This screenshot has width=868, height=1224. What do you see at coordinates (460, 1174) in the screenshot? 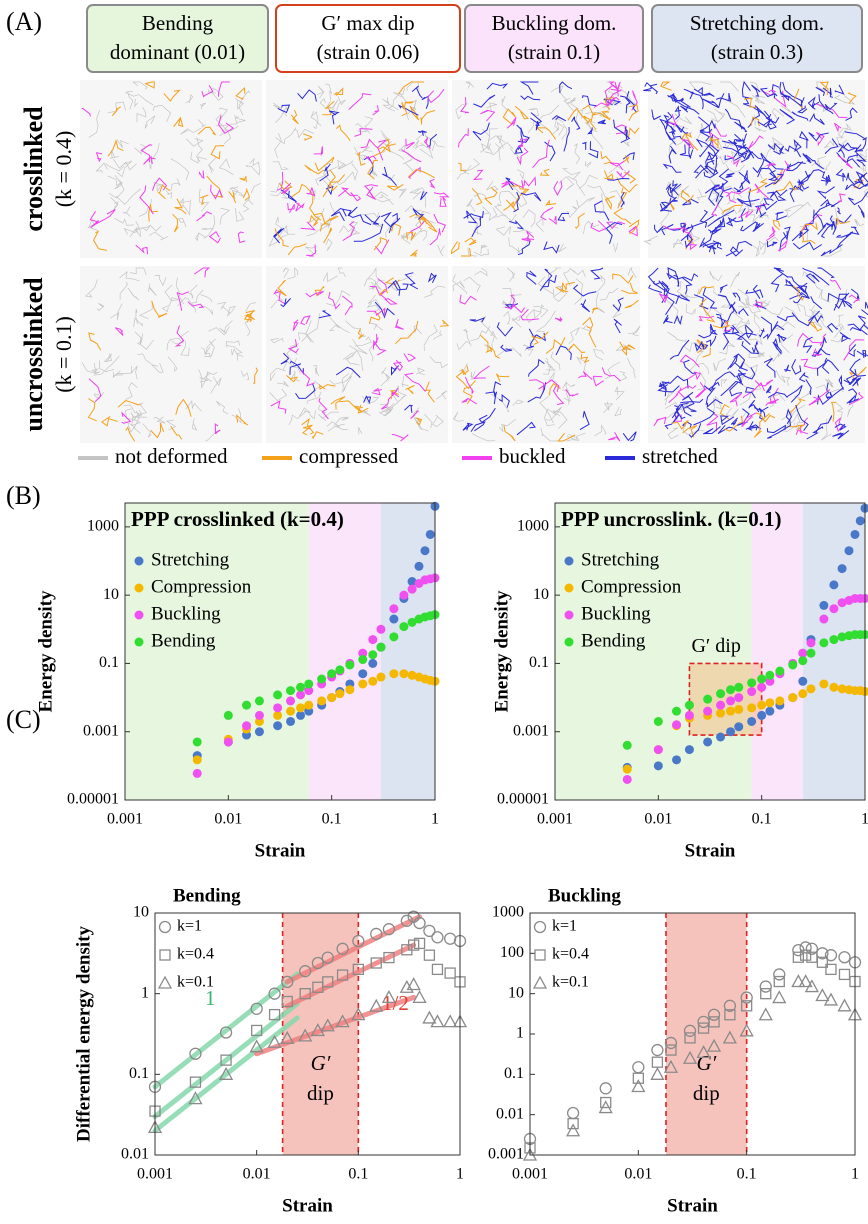
I see `x-tick-label: 1` at bounding box center [460, 1174].